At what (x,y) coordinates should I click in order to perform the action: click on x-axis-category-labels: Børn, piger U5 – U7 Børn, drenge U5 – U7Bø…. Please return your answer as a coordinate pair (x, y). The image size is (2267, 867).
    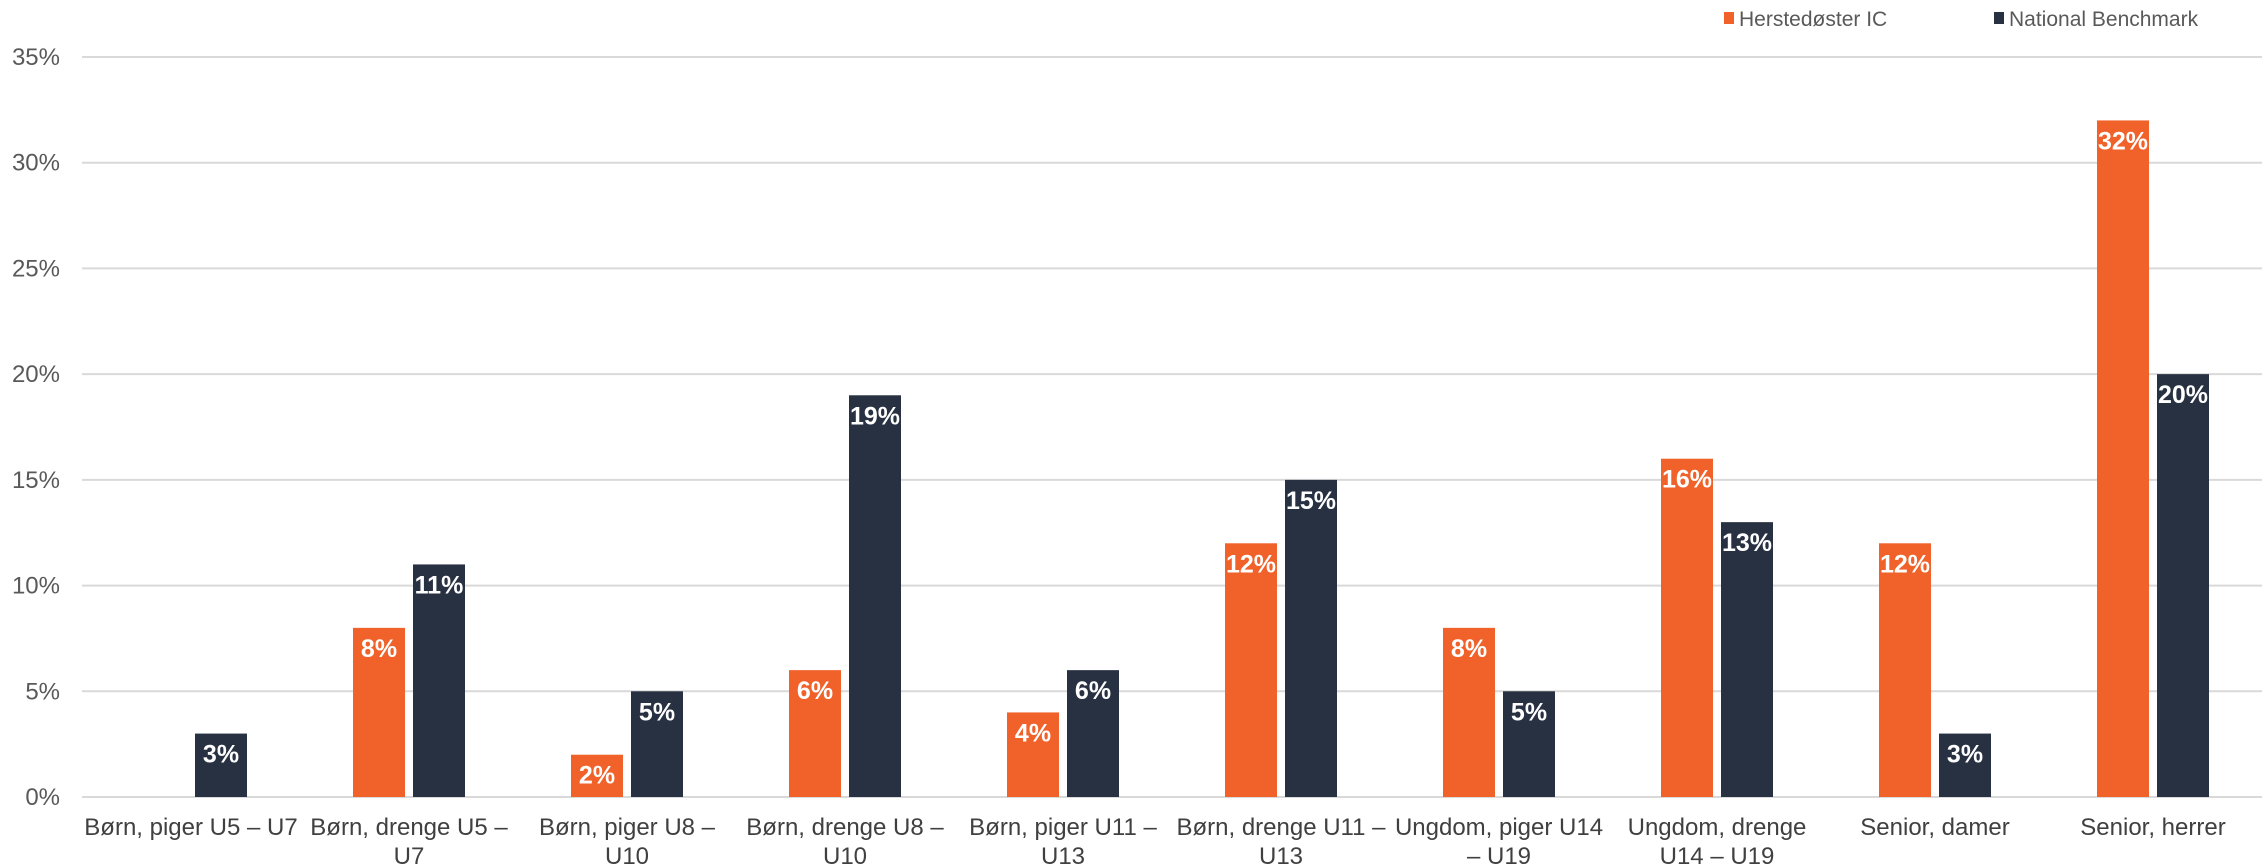
    Looking at the image, I should click on (1154, 840).